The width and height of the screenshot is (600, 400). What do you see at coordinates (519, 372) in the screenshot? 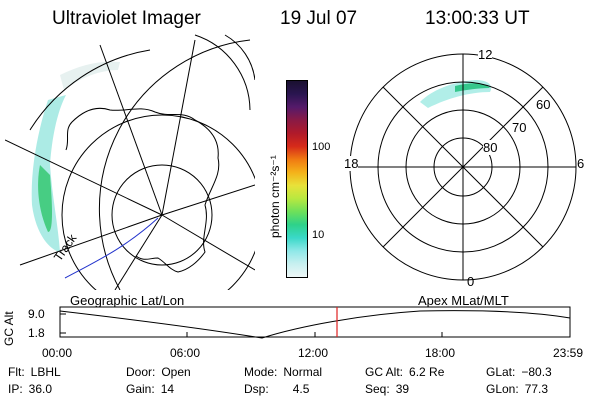
I see `info-glat: GLat: −80.3` at bounding box center [519, 372].